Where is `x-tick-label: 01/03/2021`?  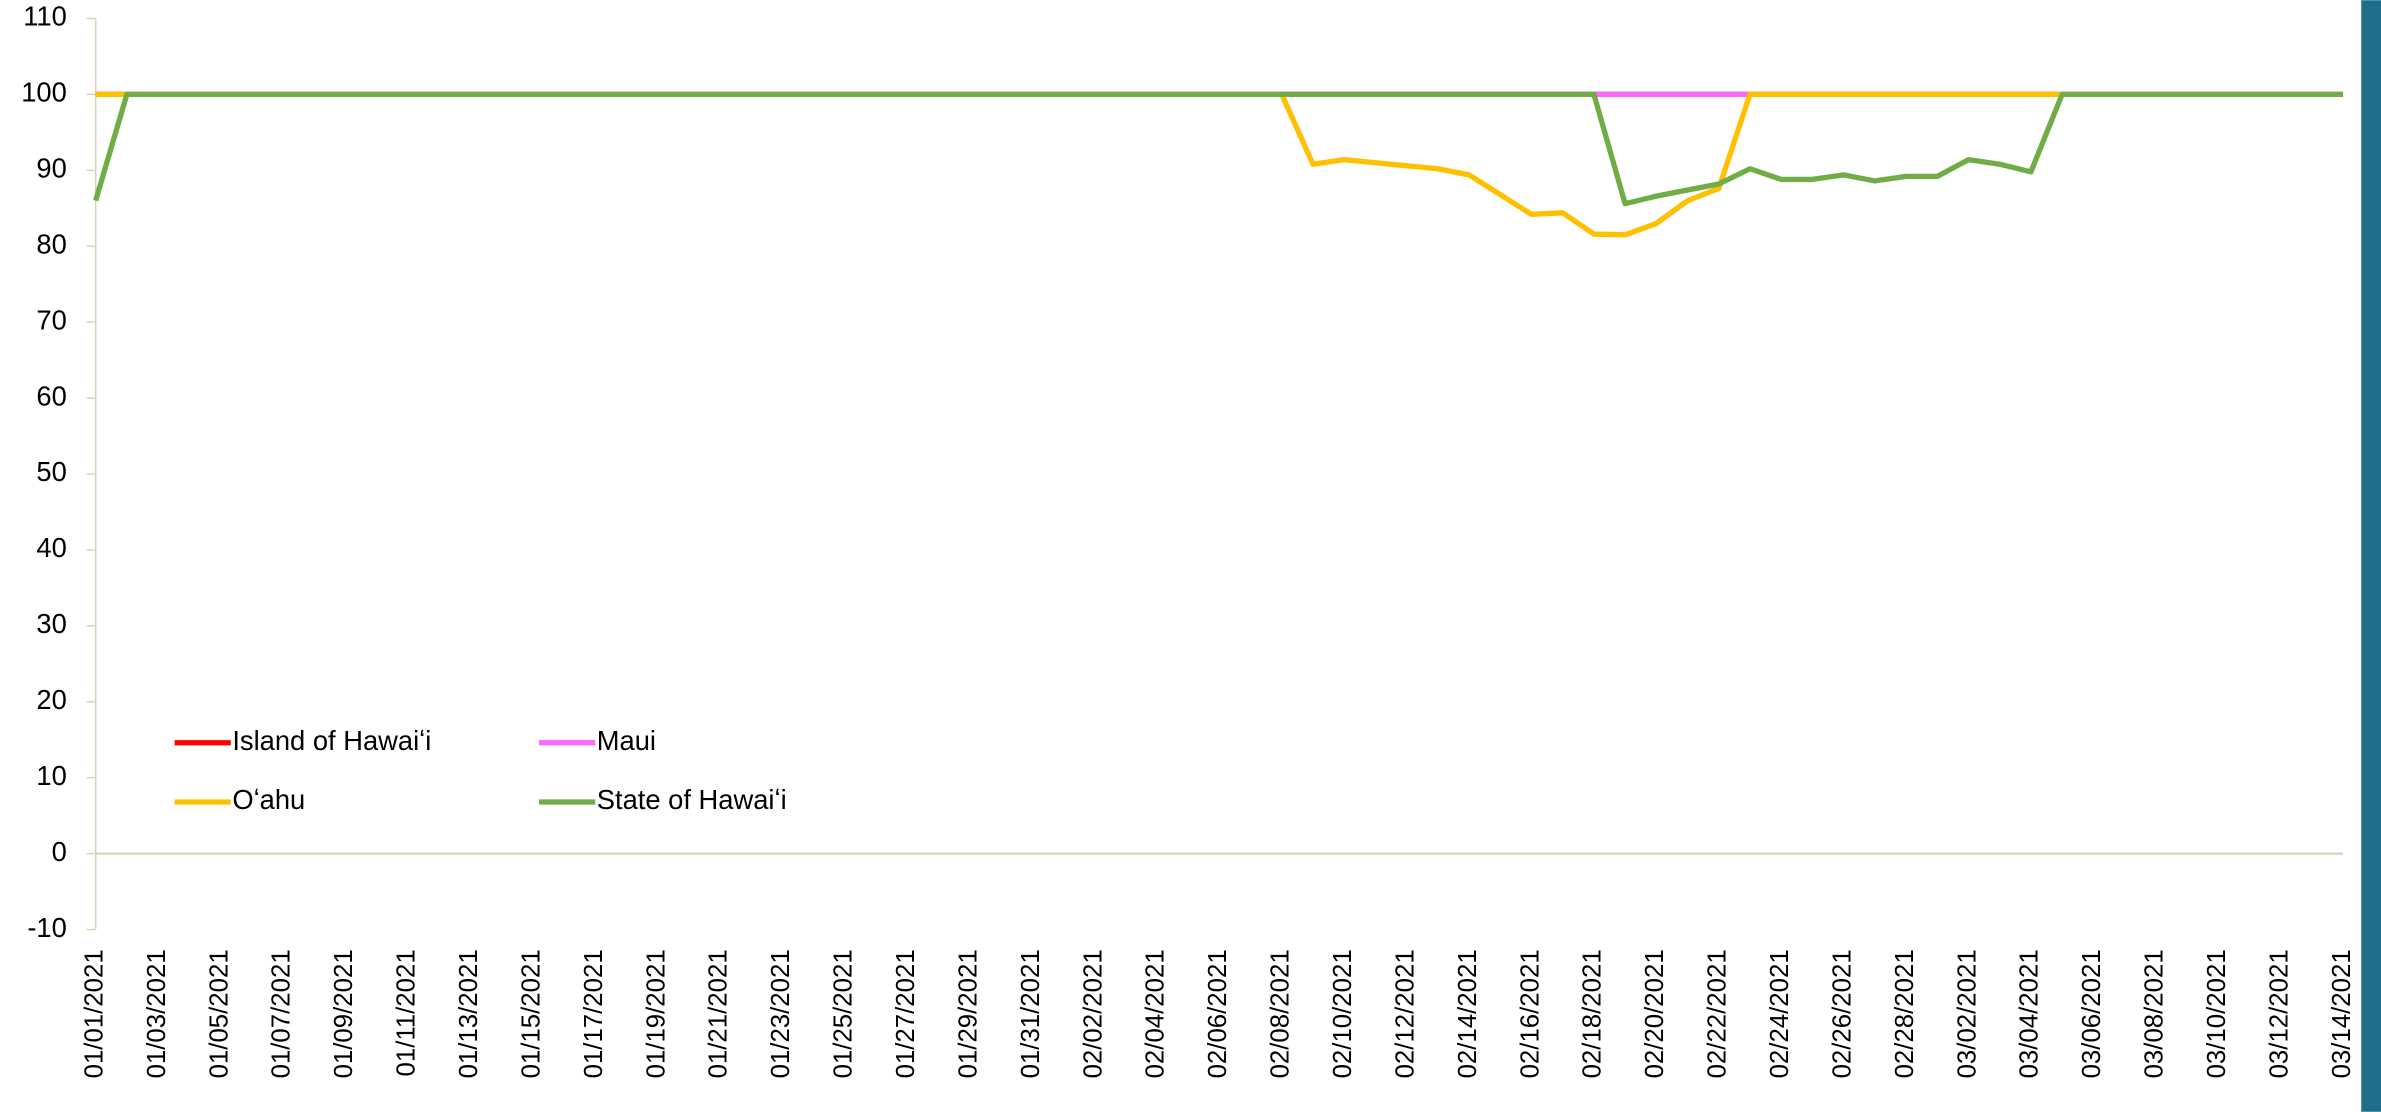 x-tick-label: 01/03/2021 is located at coordinates (157, 1013).